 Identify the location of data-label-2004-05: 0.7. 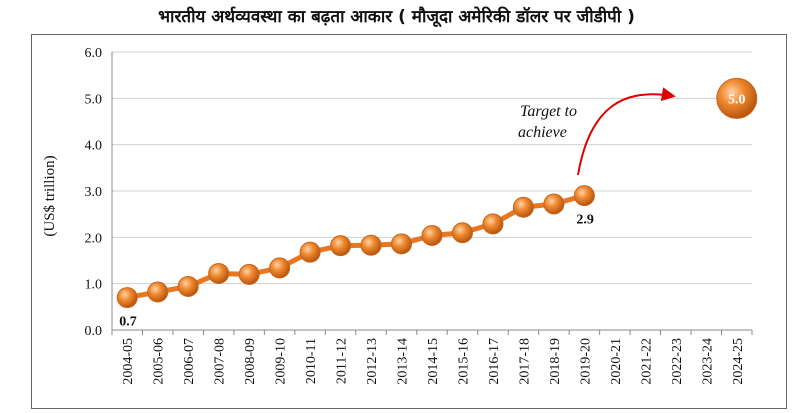
(128, 322).